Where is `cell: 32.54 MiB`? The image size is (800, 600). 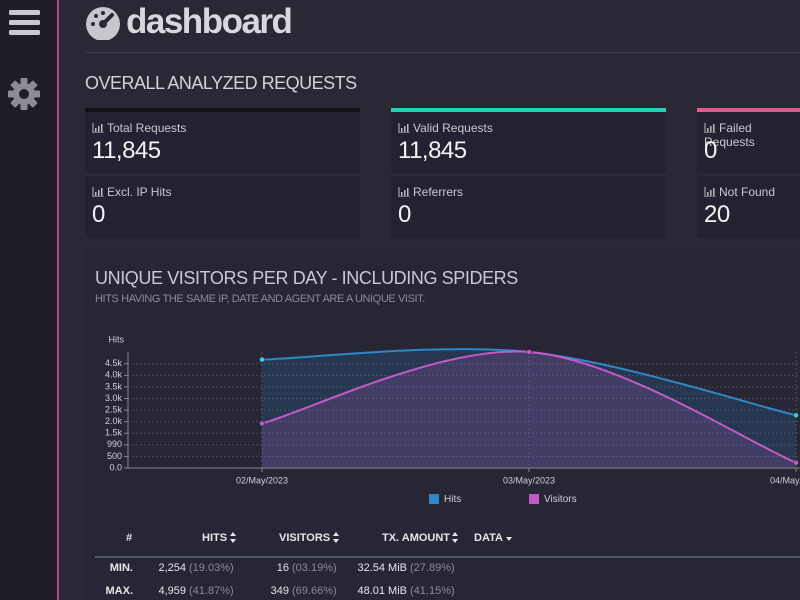
cell: 32.54 MiB is located at coordinates (382, 568).